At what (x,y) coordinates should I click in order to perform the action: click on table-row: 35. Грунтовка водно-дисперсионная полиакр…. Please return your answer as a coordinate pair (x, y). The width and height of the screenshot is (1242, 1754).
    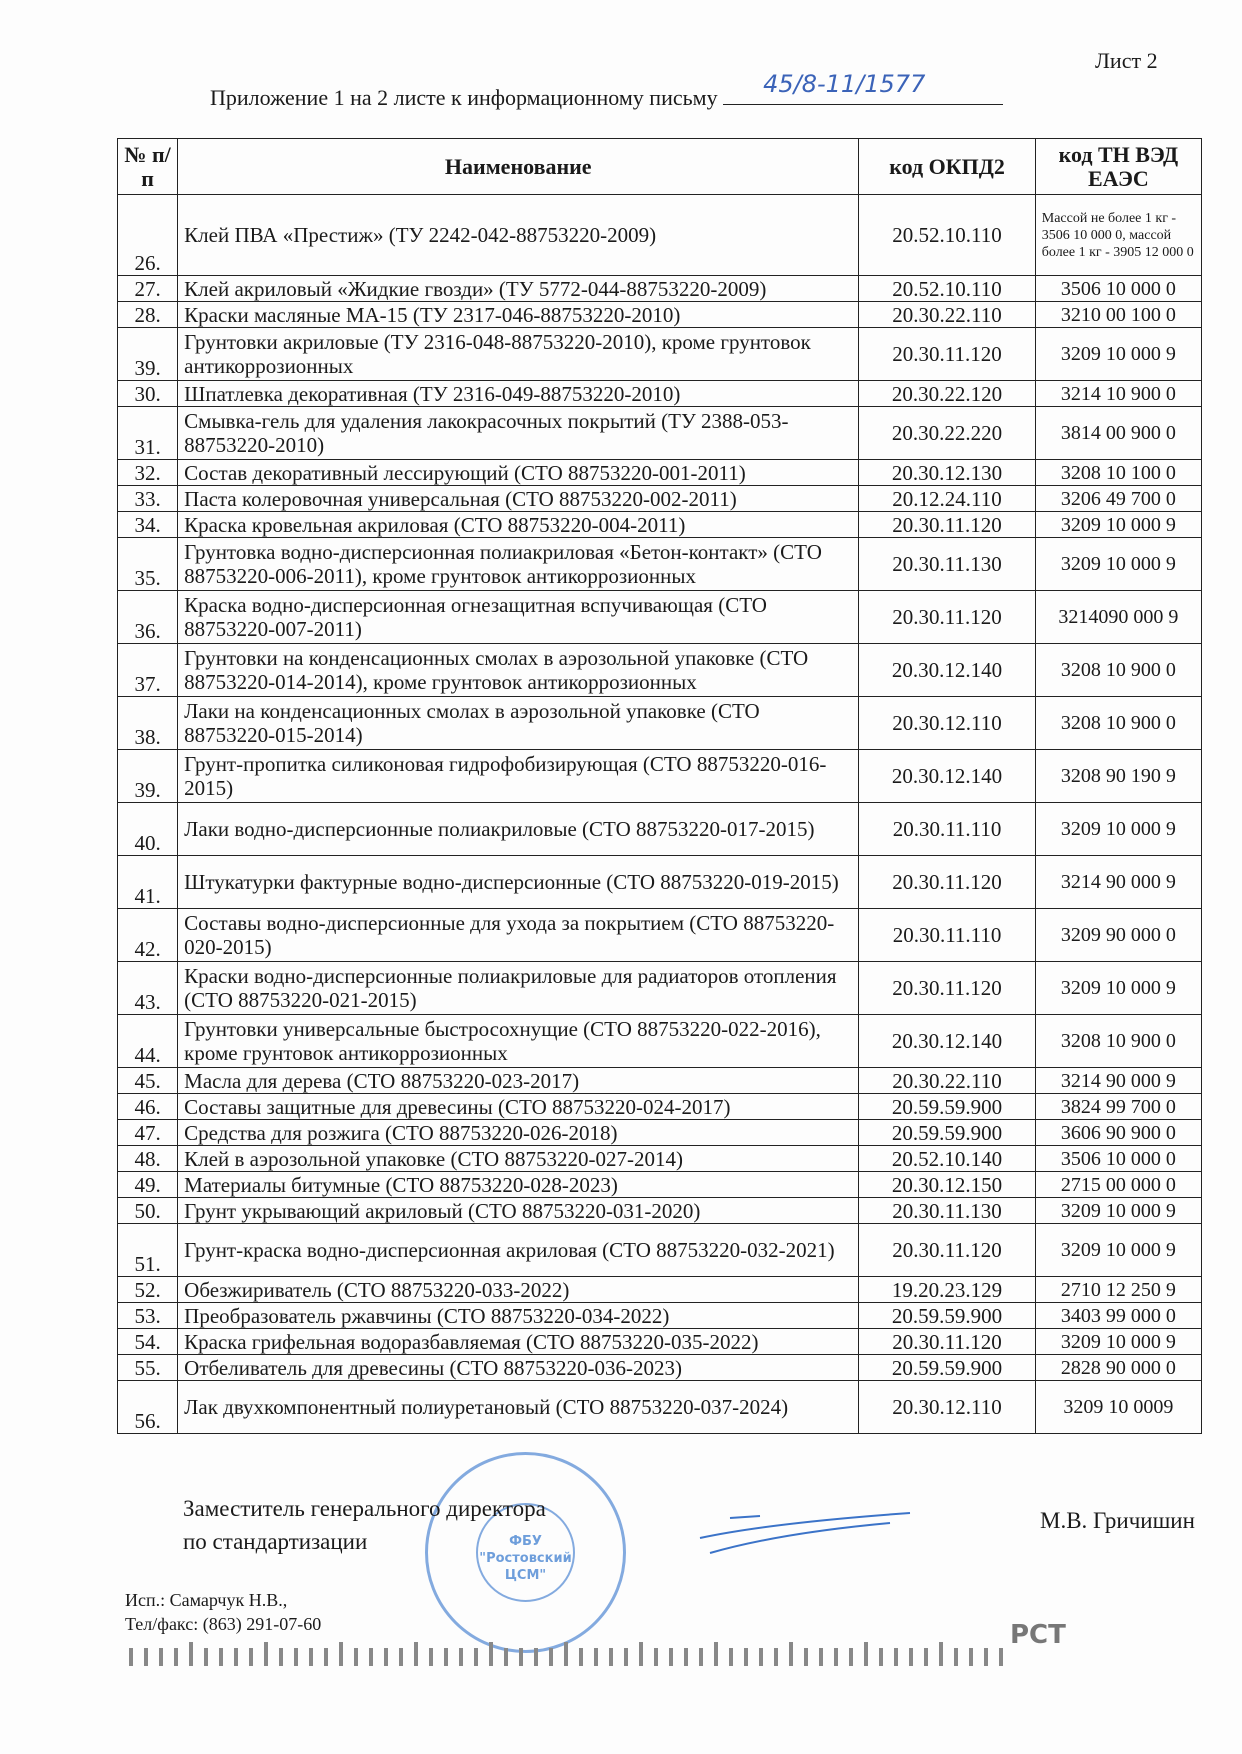
    Looking at the image, I should click on (659, 564).